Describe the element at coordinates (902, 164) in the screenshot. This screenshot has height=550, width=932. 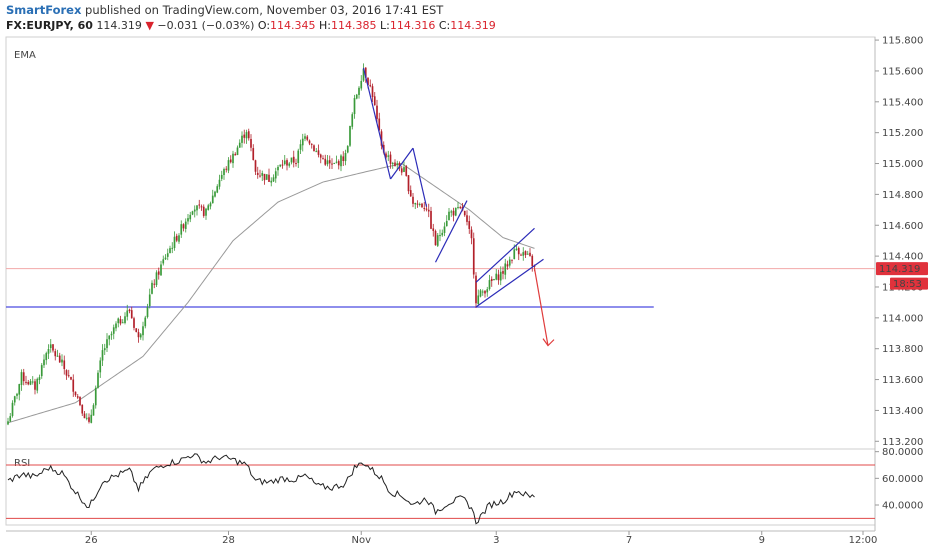
I see `price-tick-label: 115.000` at that location.